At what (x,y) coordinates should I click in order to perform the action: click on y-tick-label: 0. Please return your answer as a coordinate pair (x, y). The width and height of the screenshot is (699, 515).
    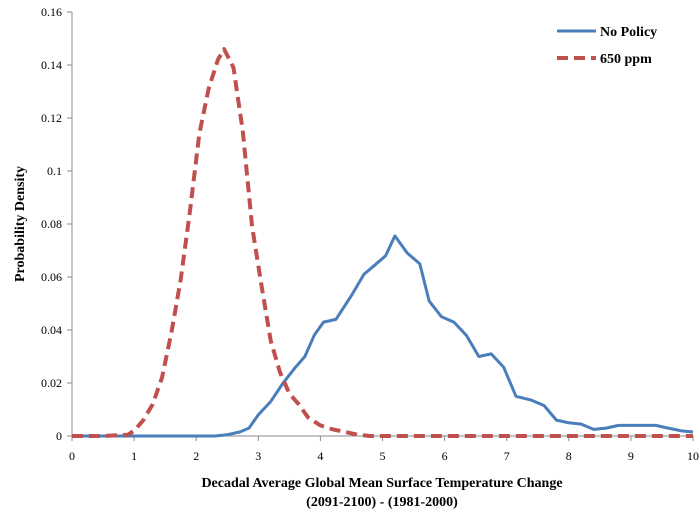
    Looking at the image, I should click on (59, 436).